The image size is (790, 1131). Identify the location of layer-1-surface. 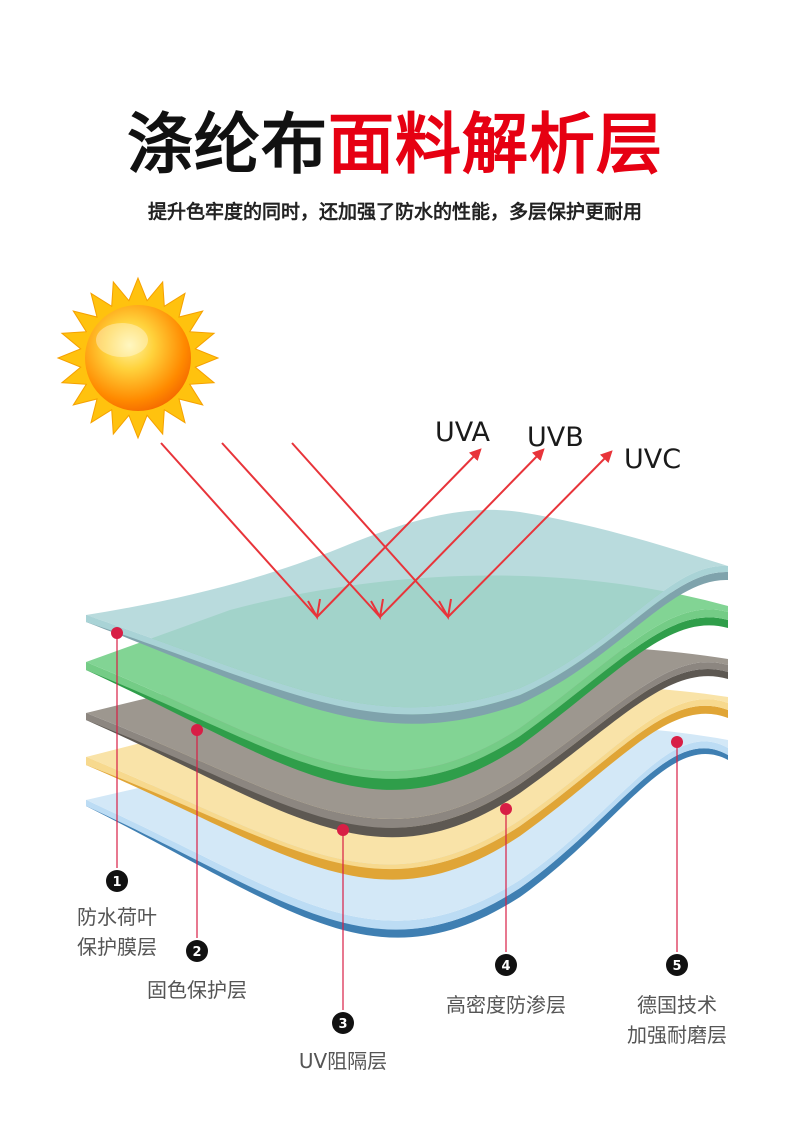
(407, 640).